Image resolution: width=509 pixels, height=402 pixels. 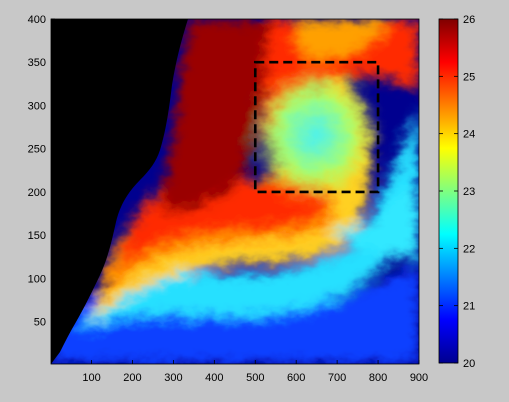 What do you see at coordinates (469, 135) in the screenshot?
I see `colorbar-tick-label: 24` at bounding box center [469, 135].